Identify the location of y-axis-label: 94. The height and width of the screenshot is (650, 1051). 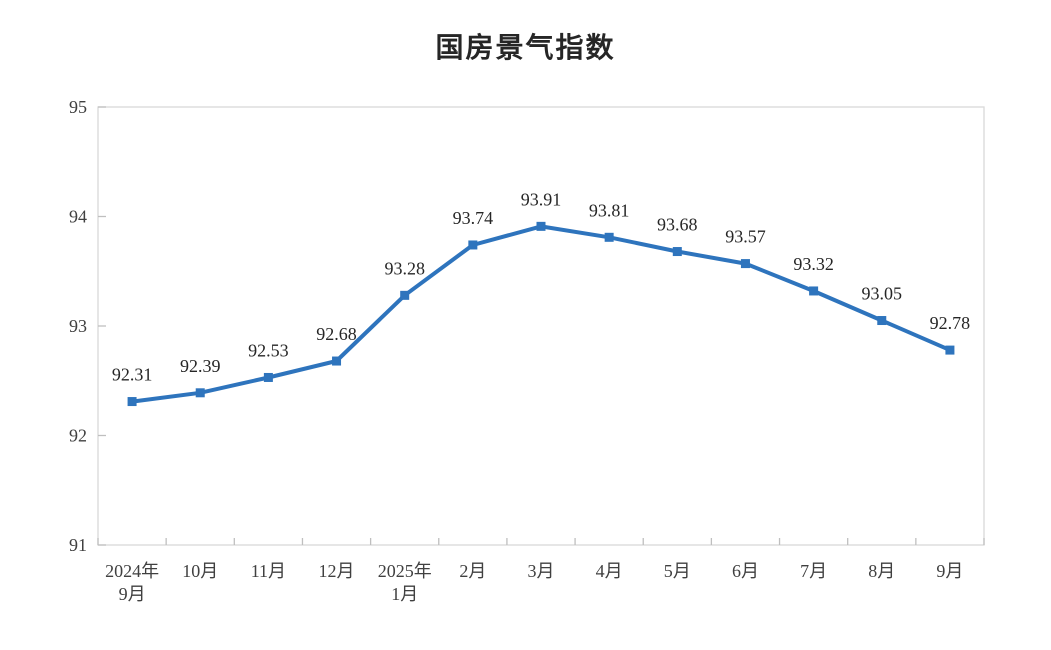
(78, 217).